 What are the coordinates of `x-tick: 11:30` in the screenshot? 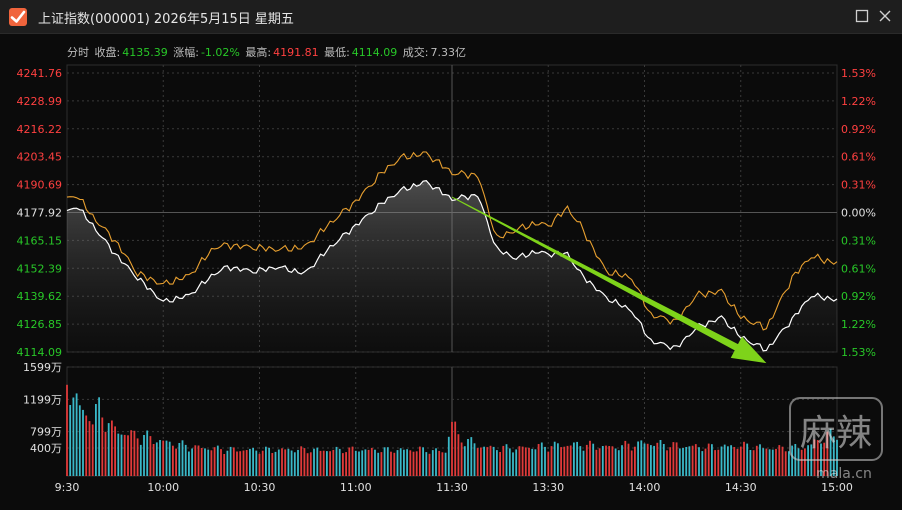 It's located at (452, 487).